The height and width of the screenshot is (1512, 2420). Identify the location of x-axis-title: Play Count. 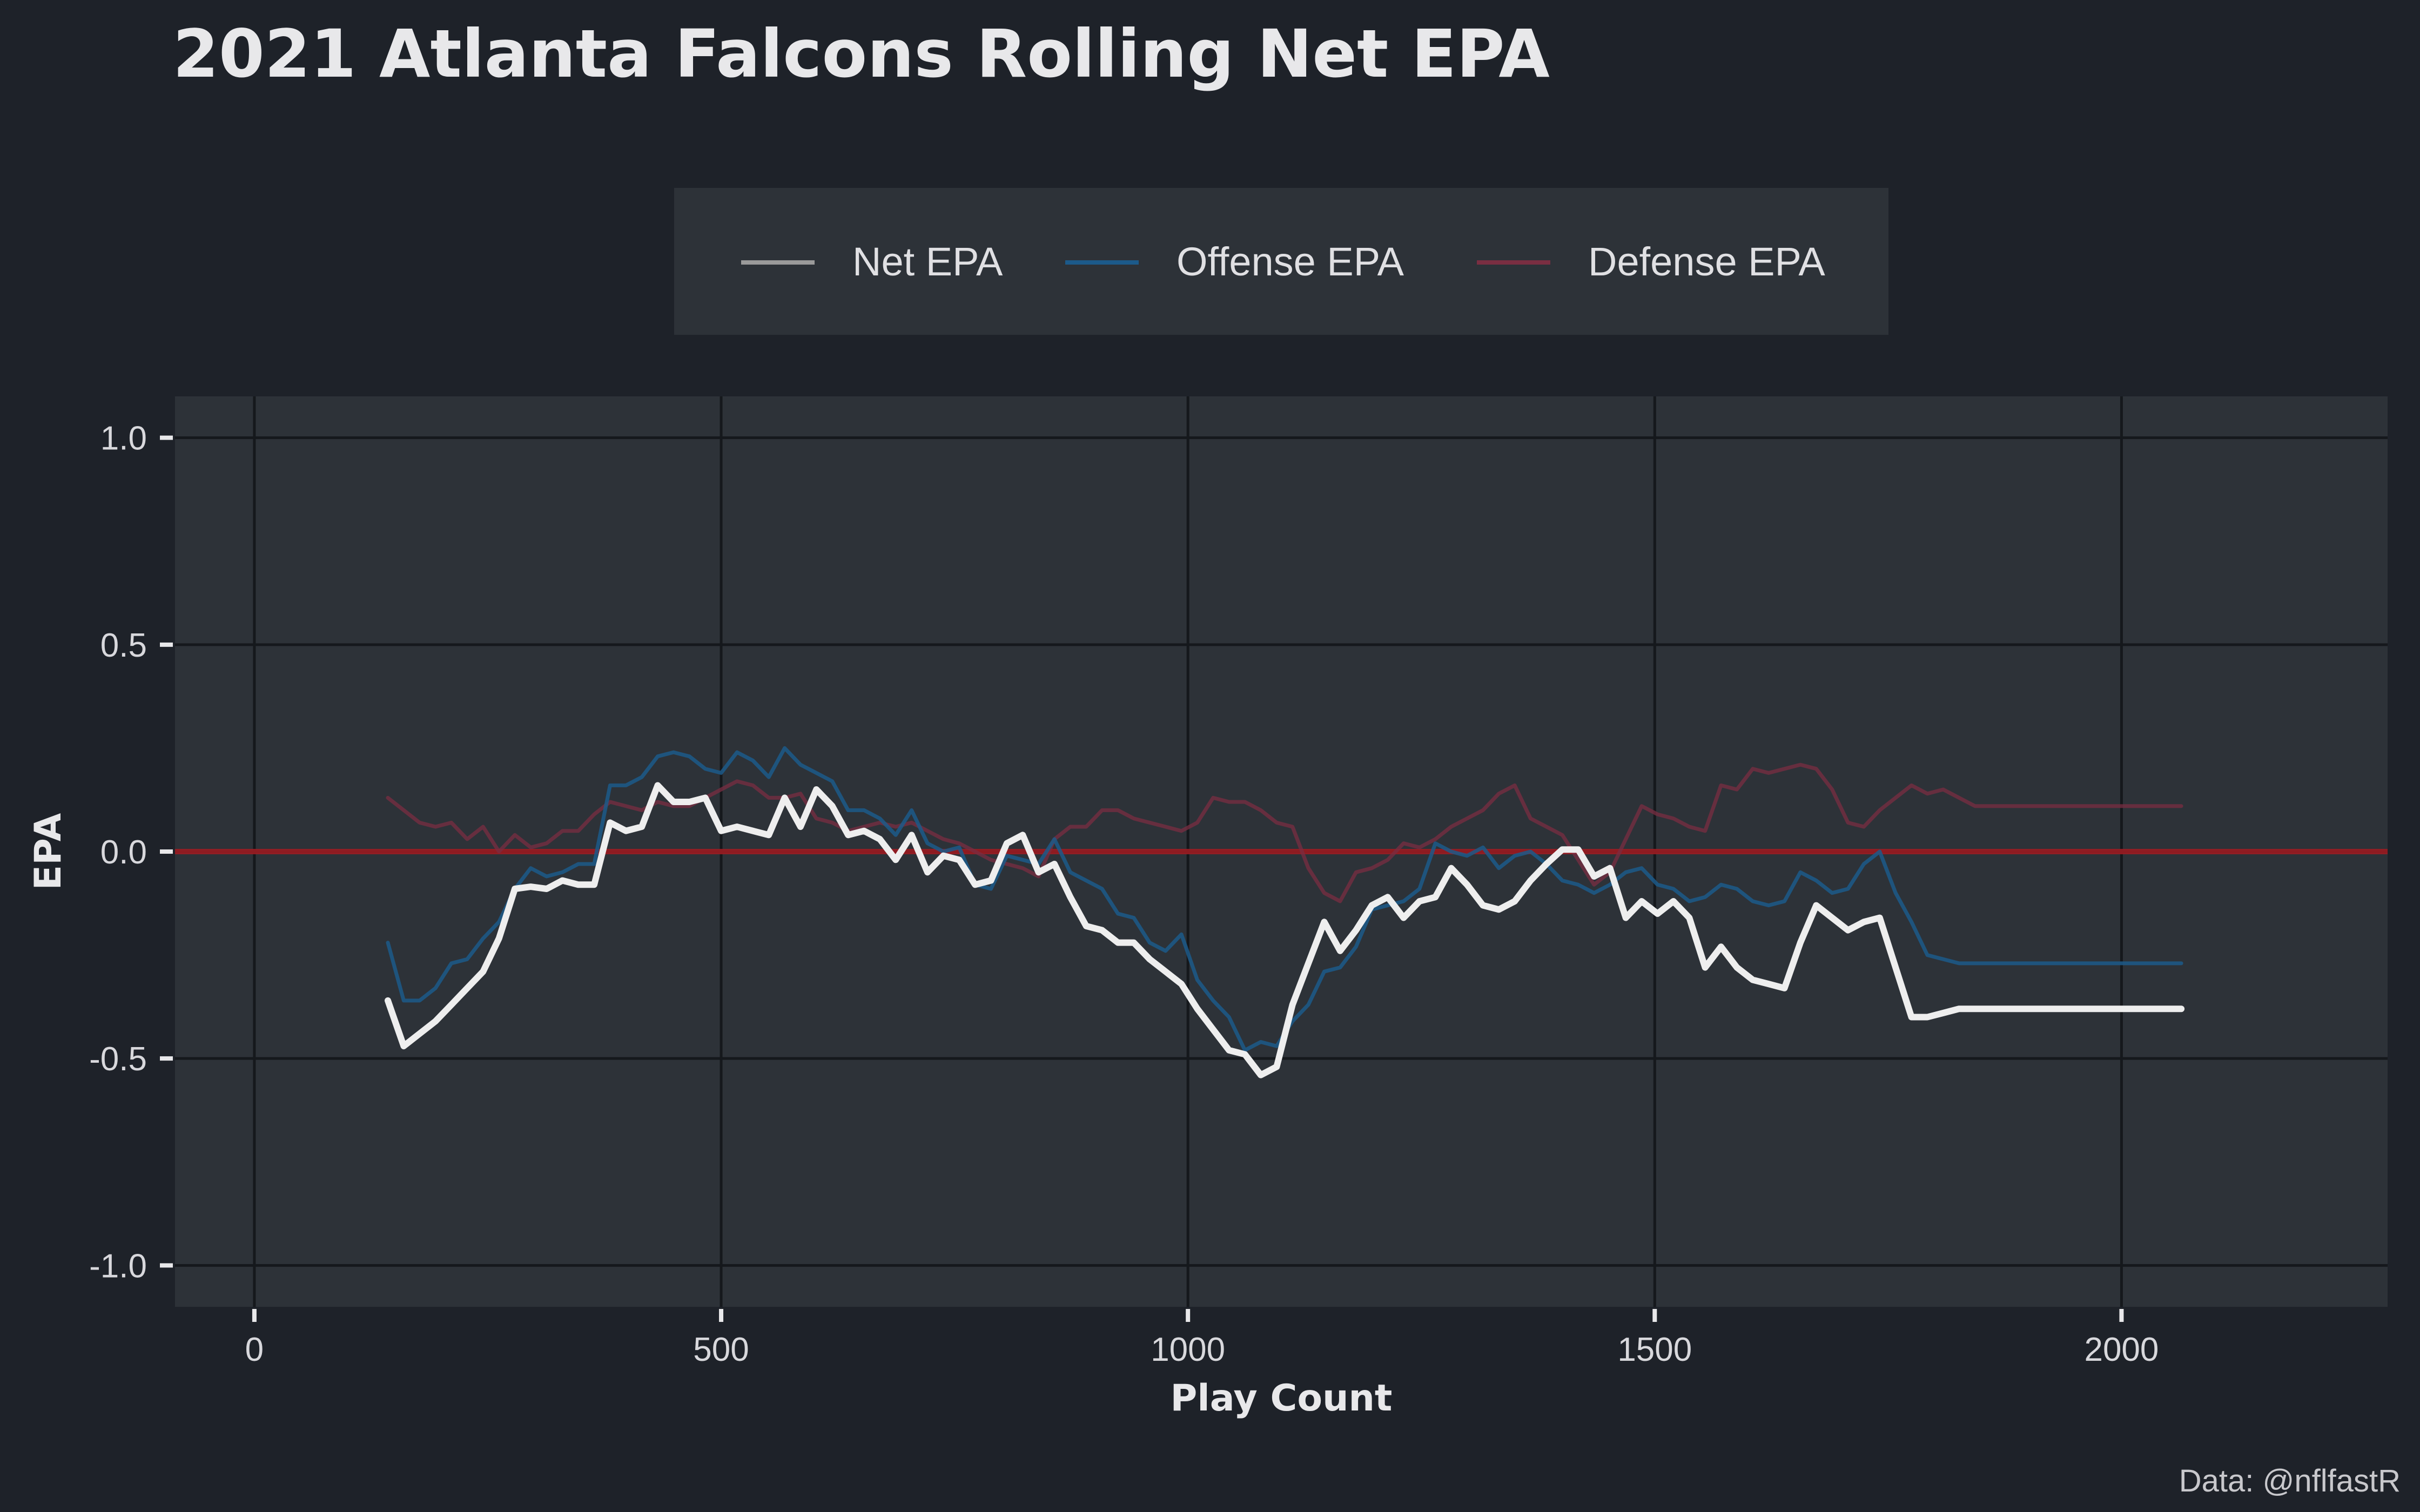
(1282, 1398).